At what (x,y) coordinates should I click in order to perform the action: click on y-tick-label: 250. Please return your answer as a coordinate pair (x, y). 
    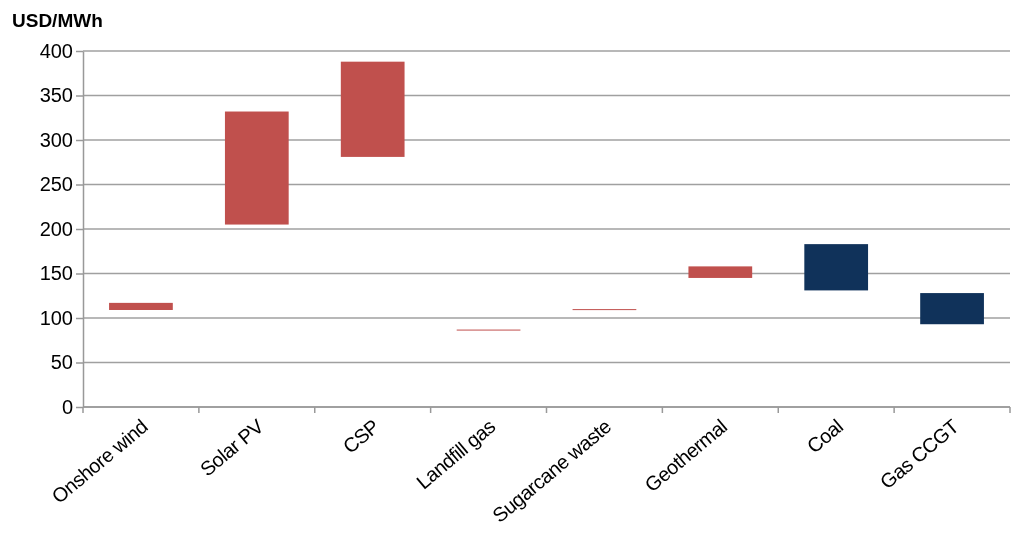
    Looking at the image, I should click on (56, 184).